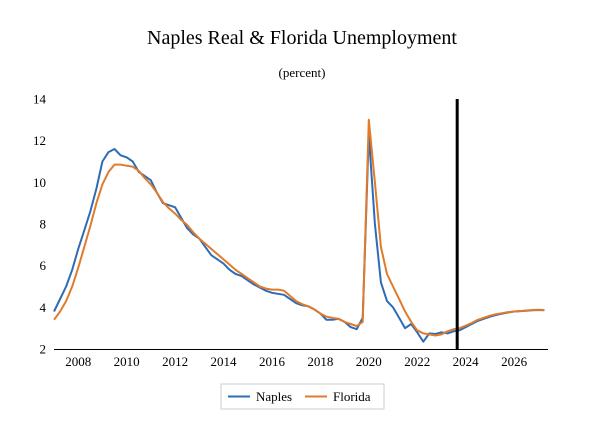  What do you see at coordinates (369, 361) in the screenshot?
I see `x-tick-label: 2020` at bounding box center [369, 361].